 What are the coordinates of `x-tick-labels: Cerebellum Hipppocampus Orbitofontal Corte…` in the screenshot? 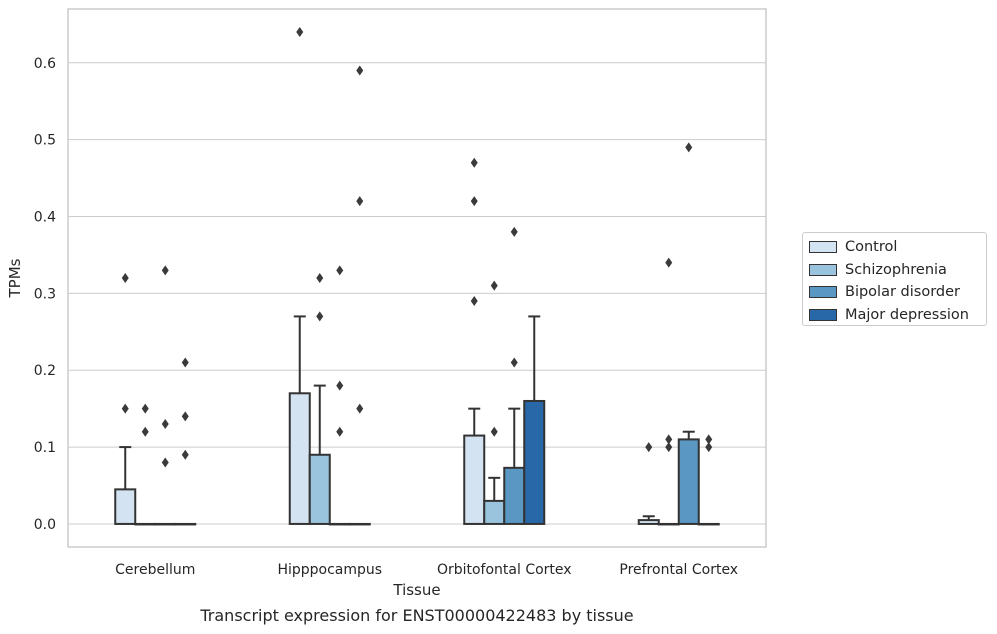 It's located at (426, 570).